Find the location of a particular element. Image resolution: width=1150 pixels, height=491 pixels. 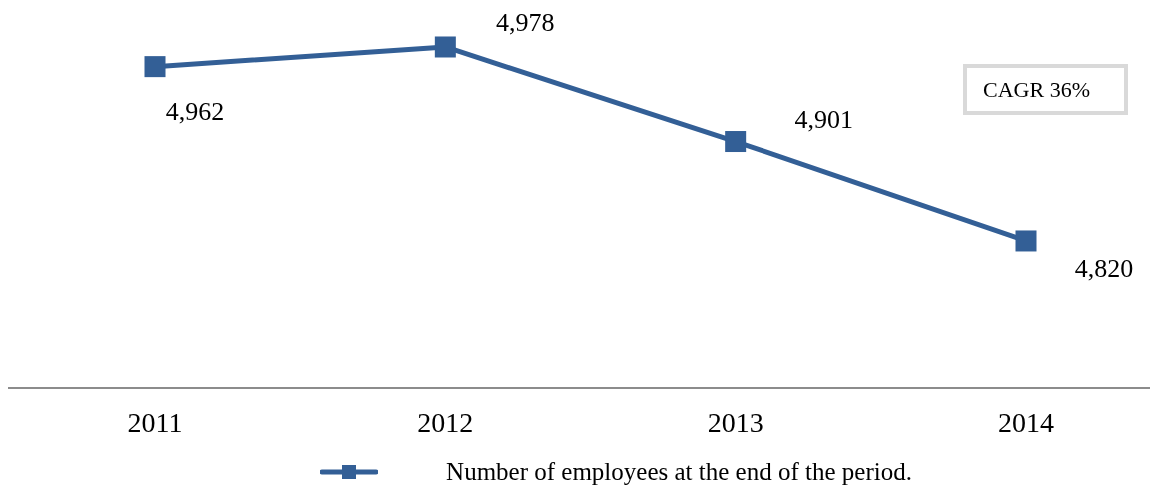

x-tick-label: 2014 is located at coordinates (1026, 422).